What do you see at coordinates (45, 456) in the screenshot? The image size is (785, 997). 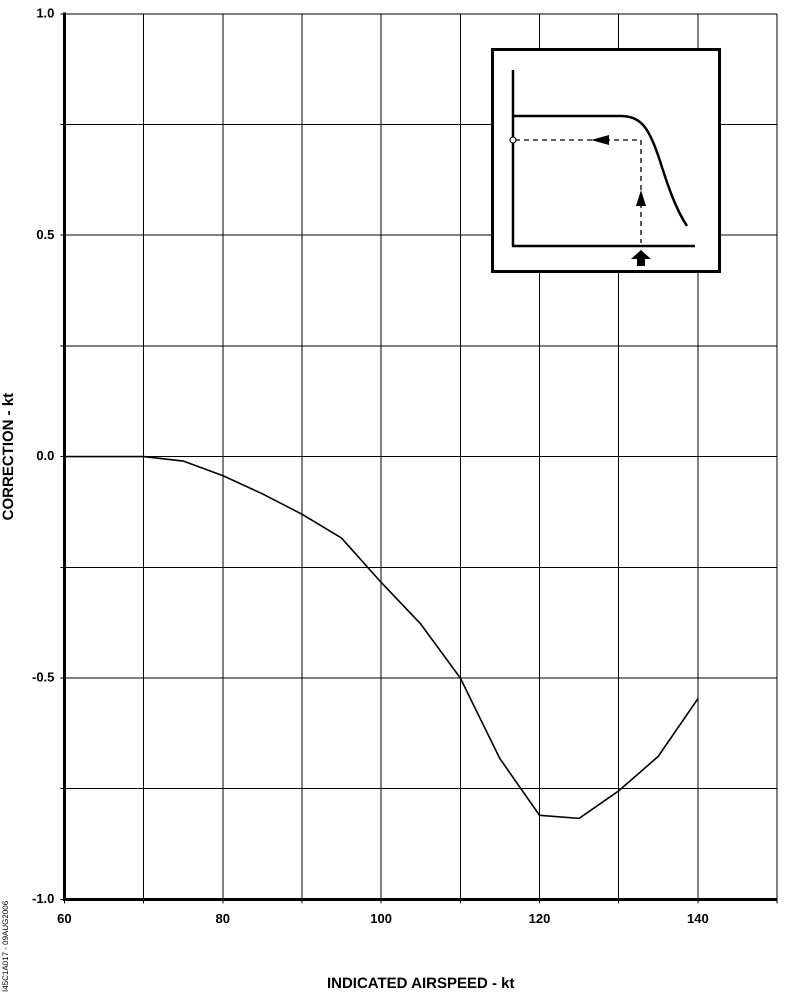 I see `y-tick-label: 0.0` at bounding box center [45, 456].